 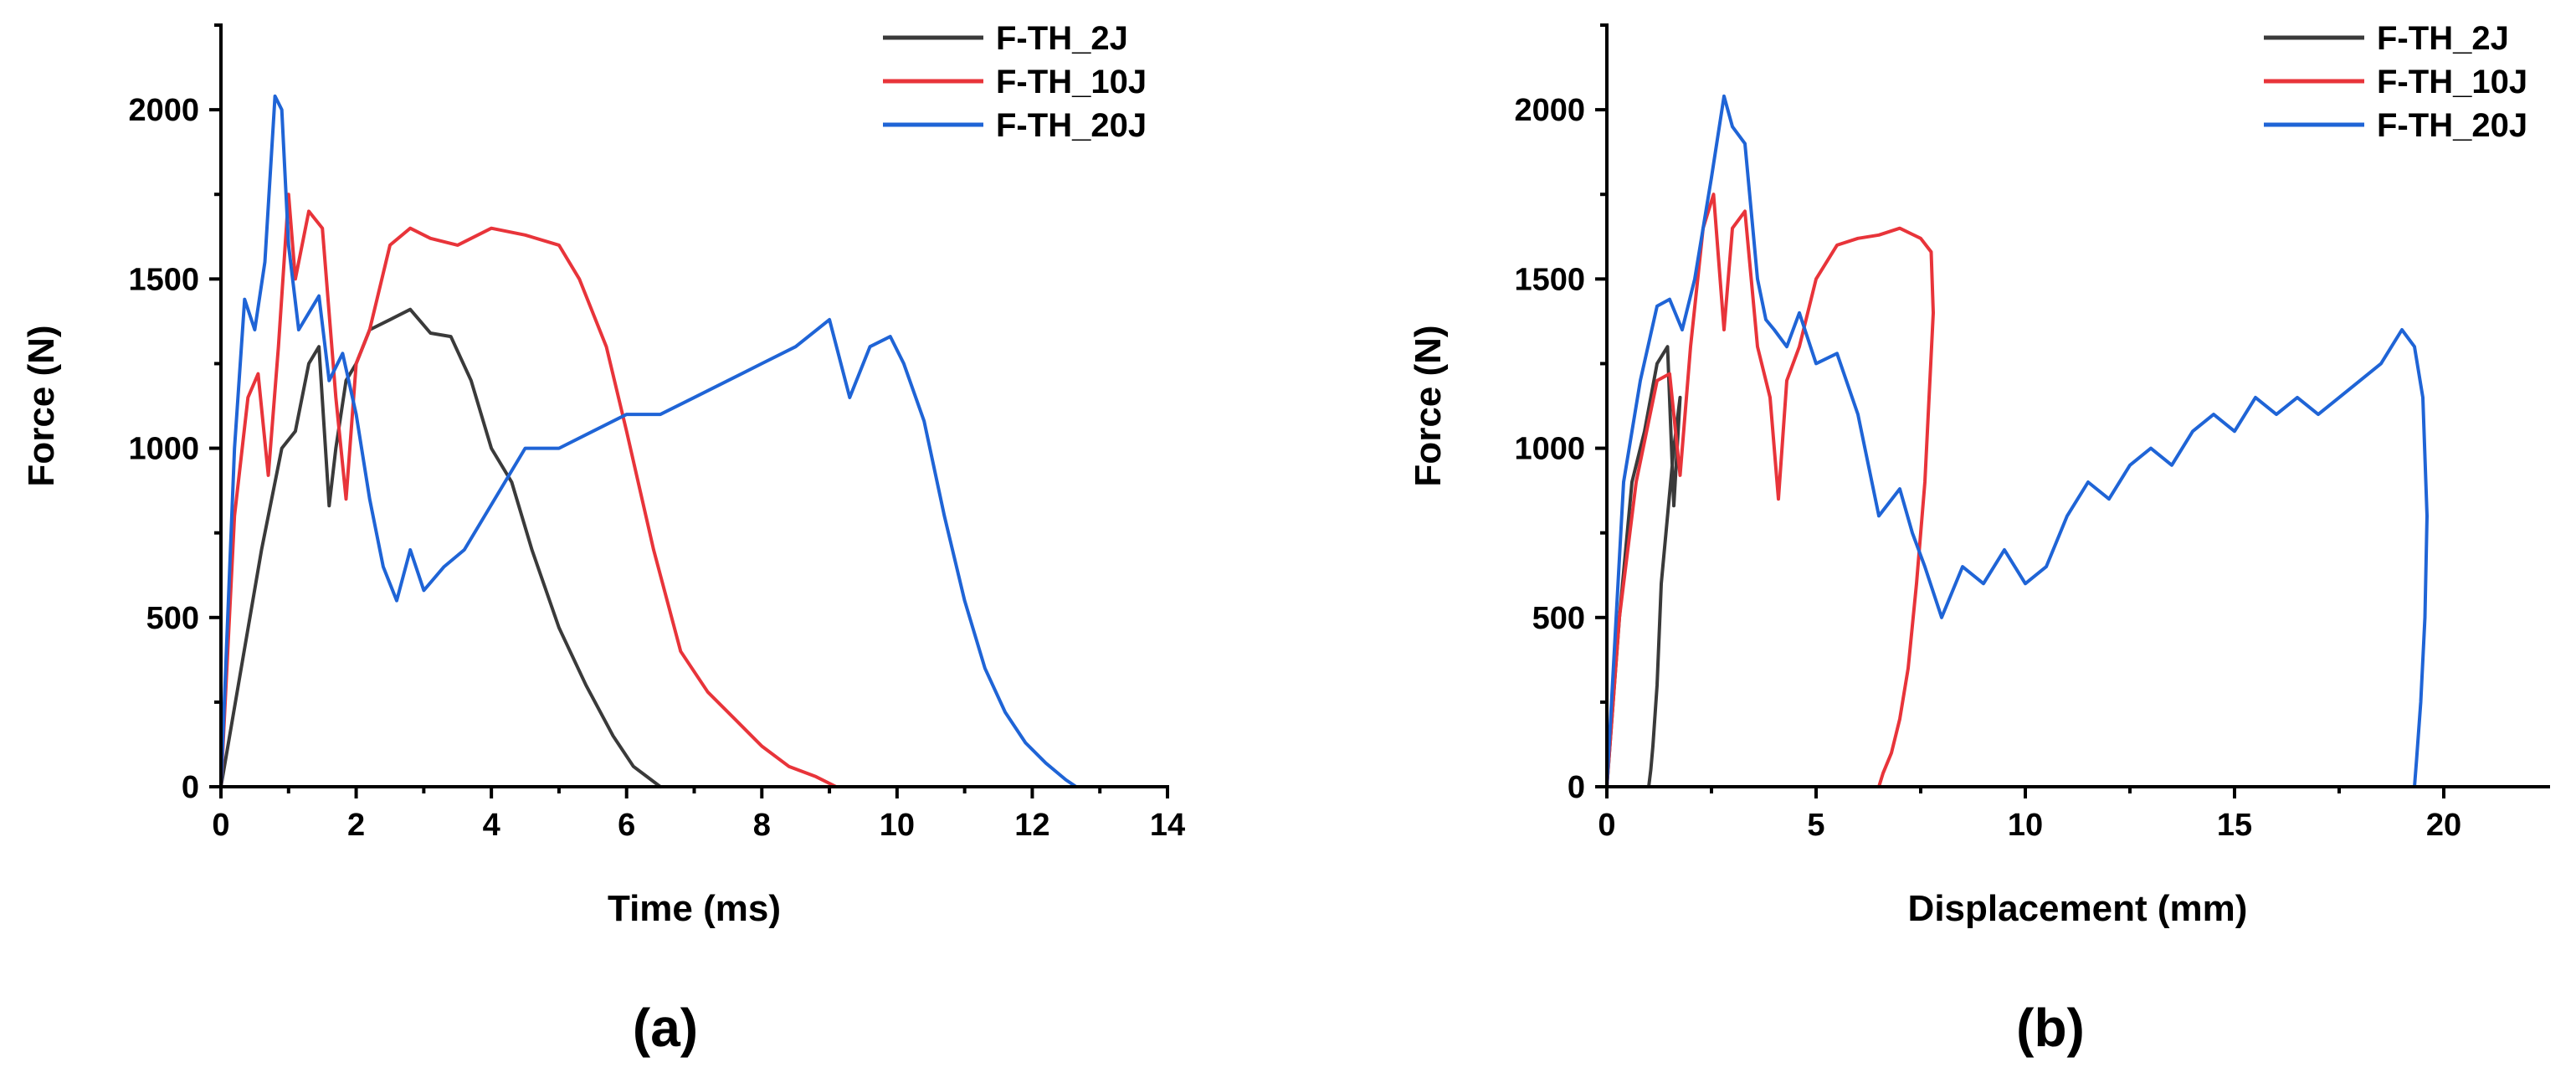 I want to click on x-tick-label: 6, so click(x=626, y=825).